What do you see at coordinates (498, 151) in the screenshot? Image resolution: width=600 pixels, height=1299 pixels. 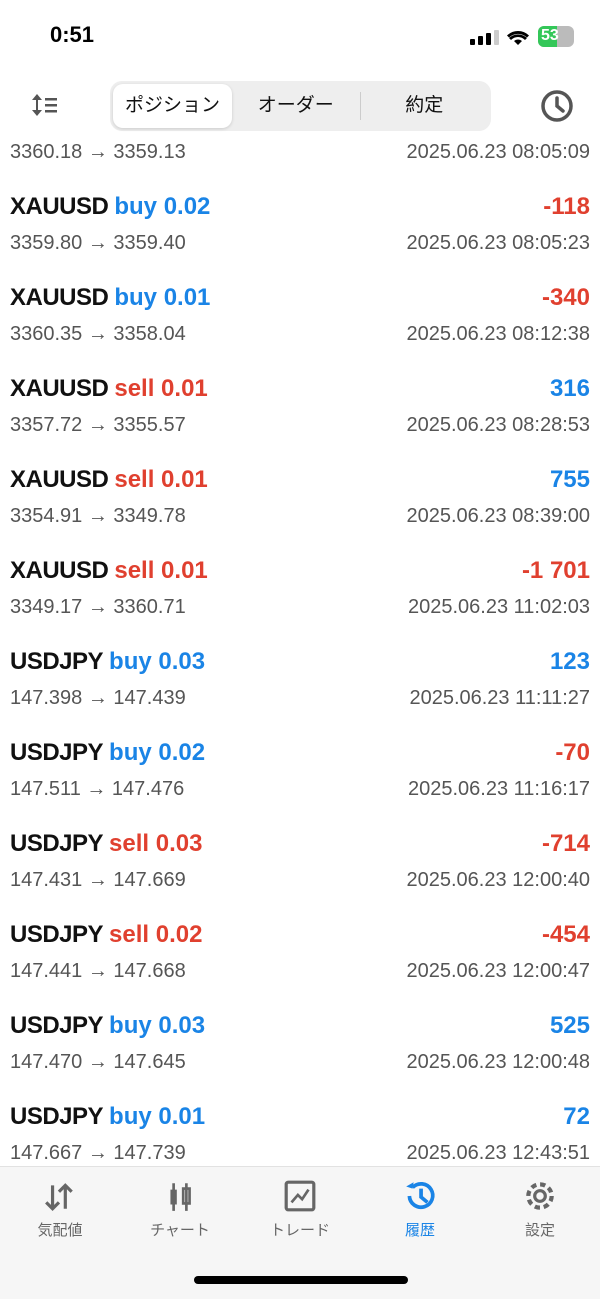 I see `close-time: 2025.06.23 08:05:09` at bounding box center [498, 151].